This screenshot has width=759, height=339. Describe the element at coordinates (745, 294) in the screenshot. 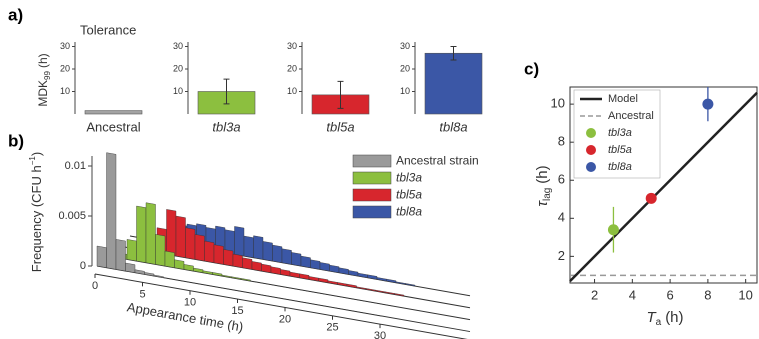

I see `x-tick-label: 10` at that location.